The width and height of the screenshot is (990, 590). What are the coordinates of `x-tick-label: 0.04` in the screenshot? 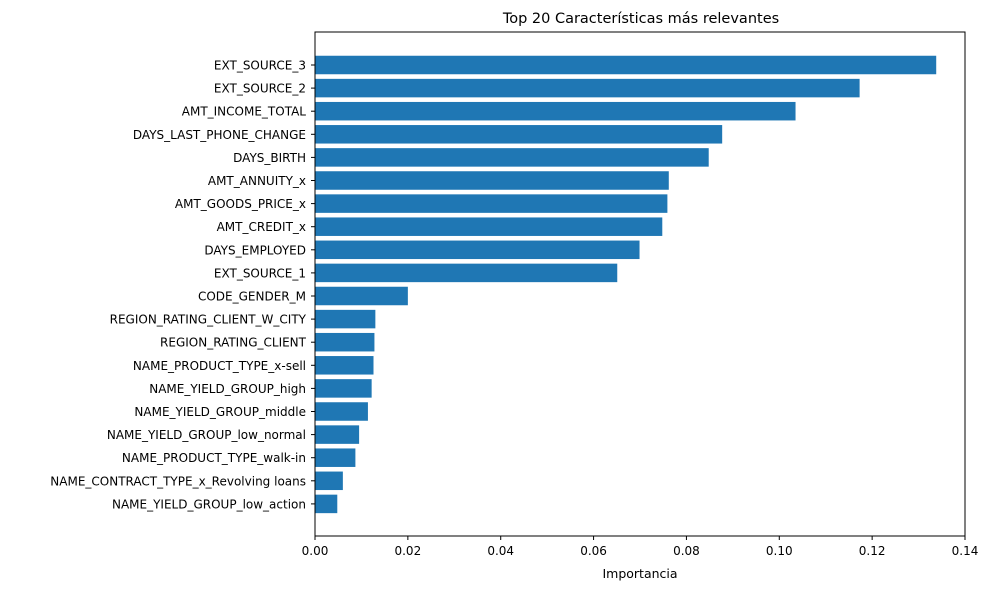 It's located at (500, 551).